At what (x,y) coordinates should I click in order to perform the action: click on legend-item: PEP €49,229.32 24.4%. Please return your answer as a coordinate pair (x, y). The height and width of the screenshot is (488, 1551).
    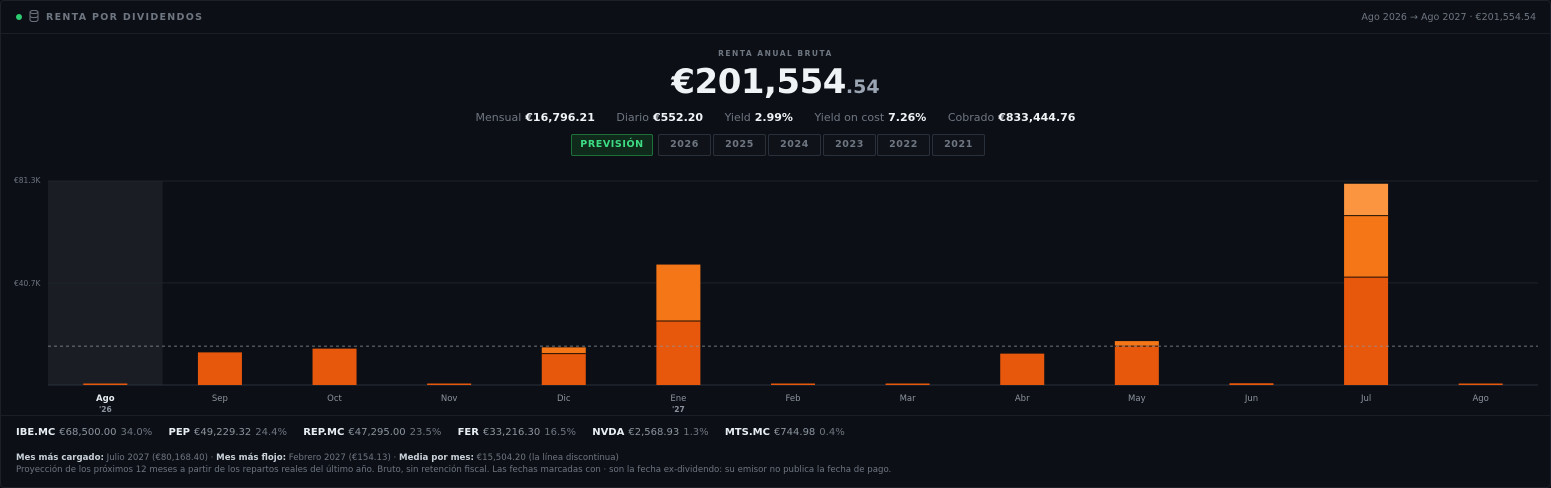
    Looking at the image, I should click on (228, 432).